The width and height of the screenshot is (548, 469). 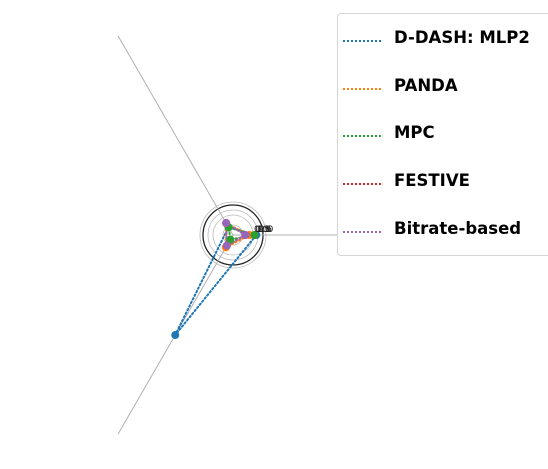 What do you see at coordinates (426, 85) in the screenshot?
I see `legend-label-panda: PANDA` at bounding box center [426, 85].